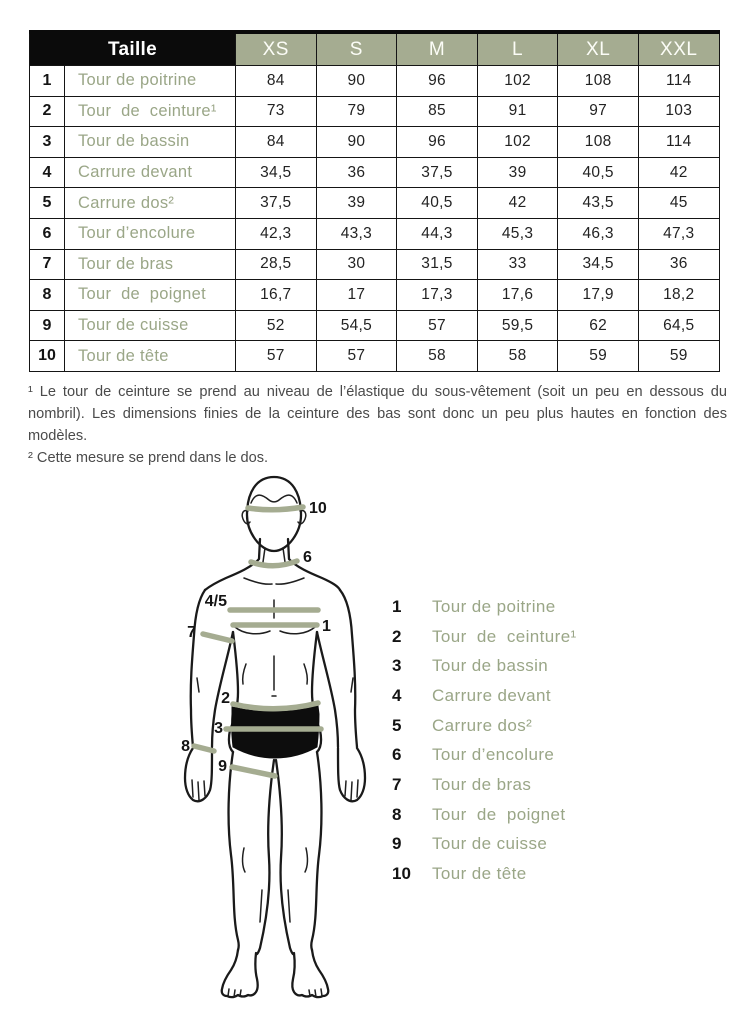 This screenshot has width=747, height=1024. What do you see at coordinates (351, 790) in the screenshot?
I see `right-fingers` at bounding box center [351, 790].